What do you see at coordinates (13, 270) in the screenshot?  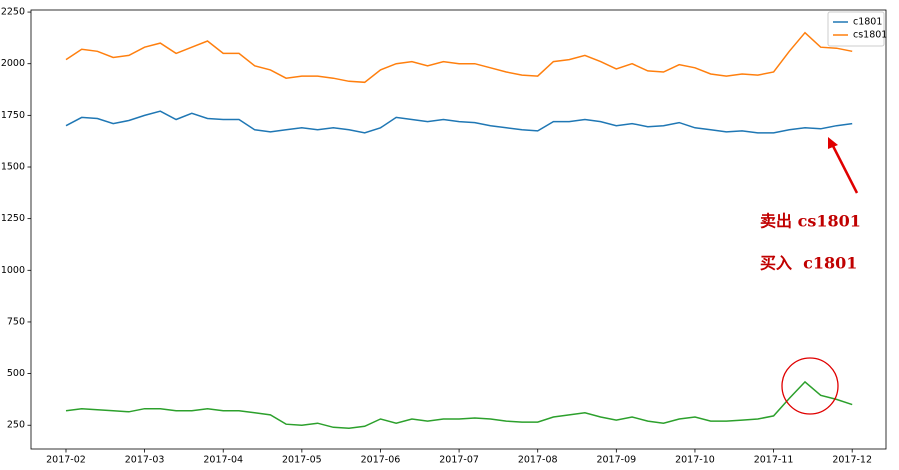 I see `y-tick-label: 1000` at bounding box center [13, 270].